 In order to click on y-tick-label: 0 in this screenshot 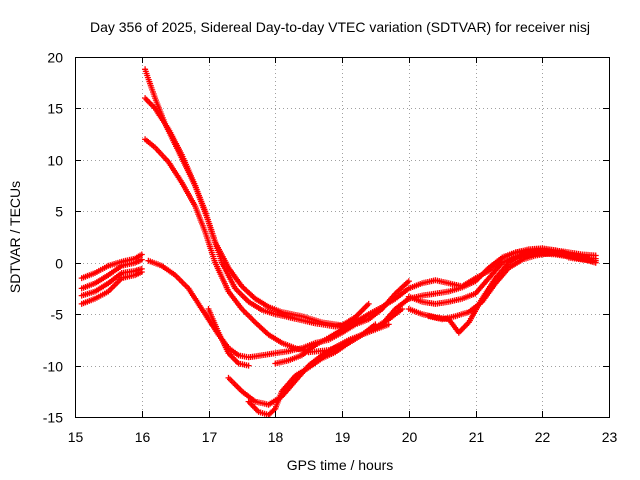, I will do `click(59, 264)`.